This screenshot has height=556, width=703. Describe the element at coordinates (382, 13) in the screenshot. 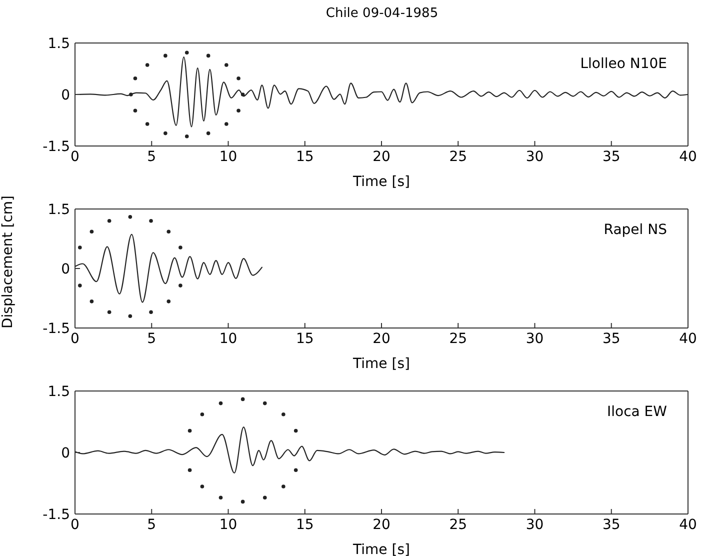

I see `chart-title: Chile 09-04-1985` at that location.